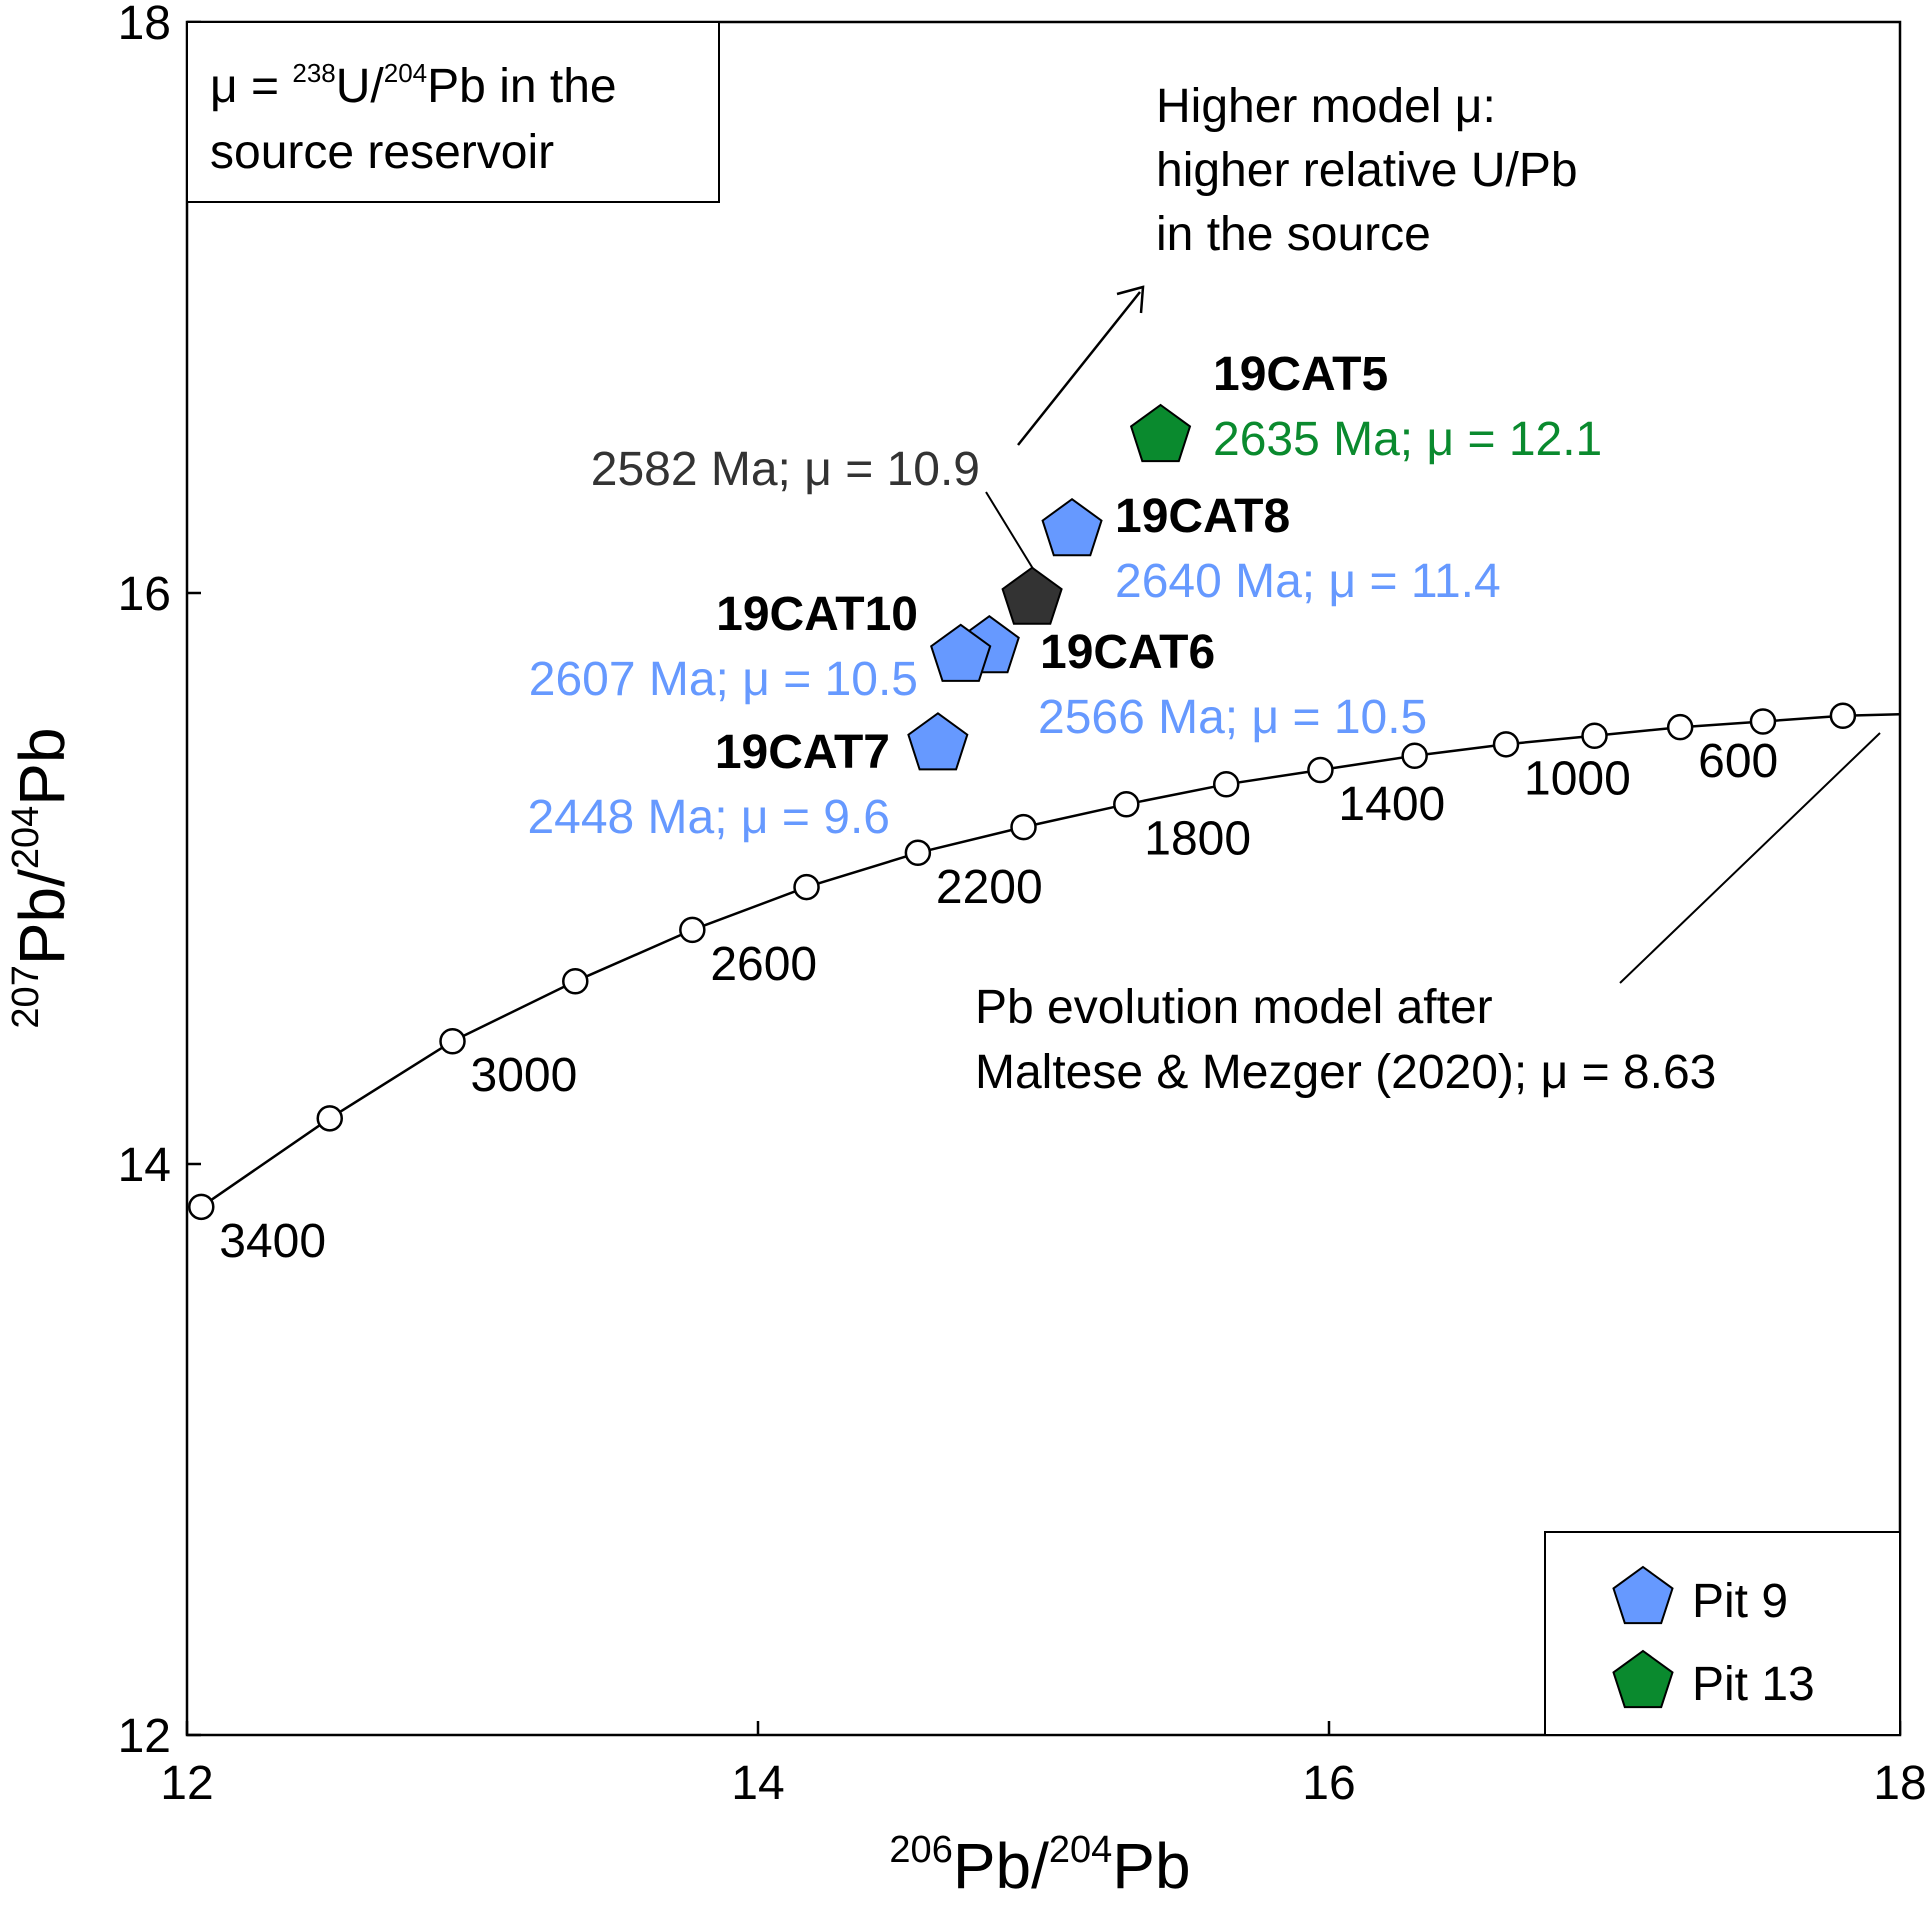 The height and width of the screenshot is (1912, 1929). I want to click on label-19cat5-id: 19CAT5, so click(1300, 374).